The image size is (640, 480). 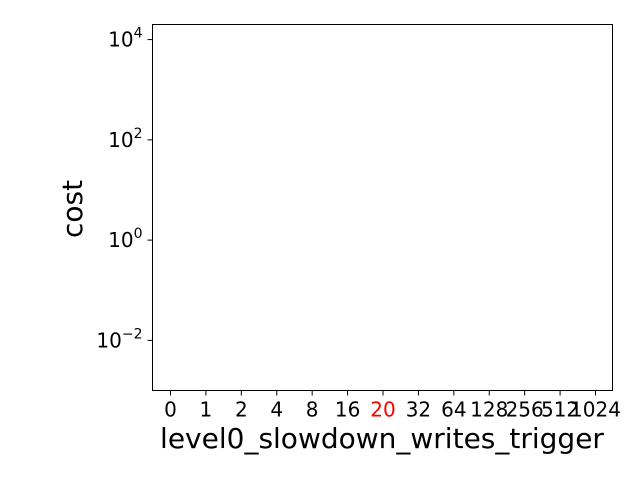 I want to click on x-tick-label: 1, so click(x=206, y=410).